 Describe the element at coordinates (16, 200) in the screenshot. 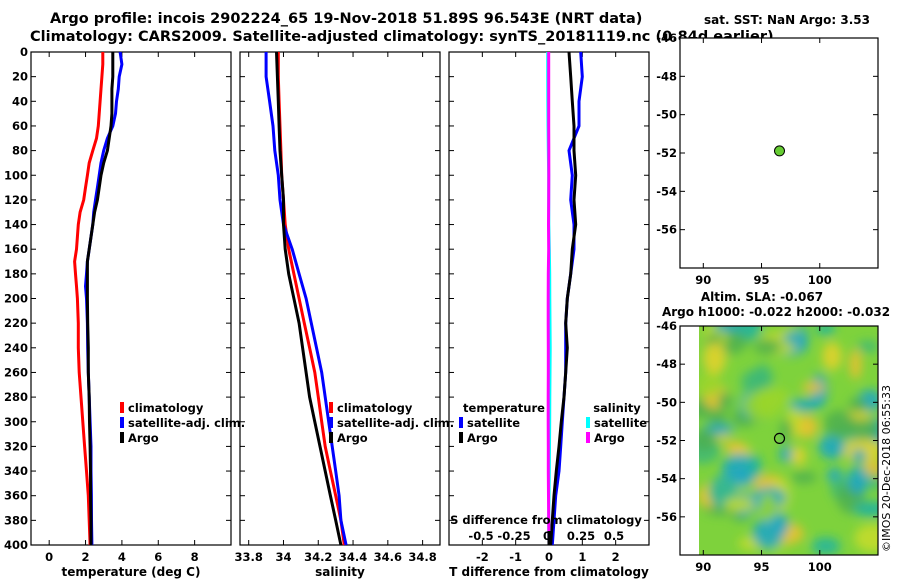

I see `depth-tick-label: 120` at that location.